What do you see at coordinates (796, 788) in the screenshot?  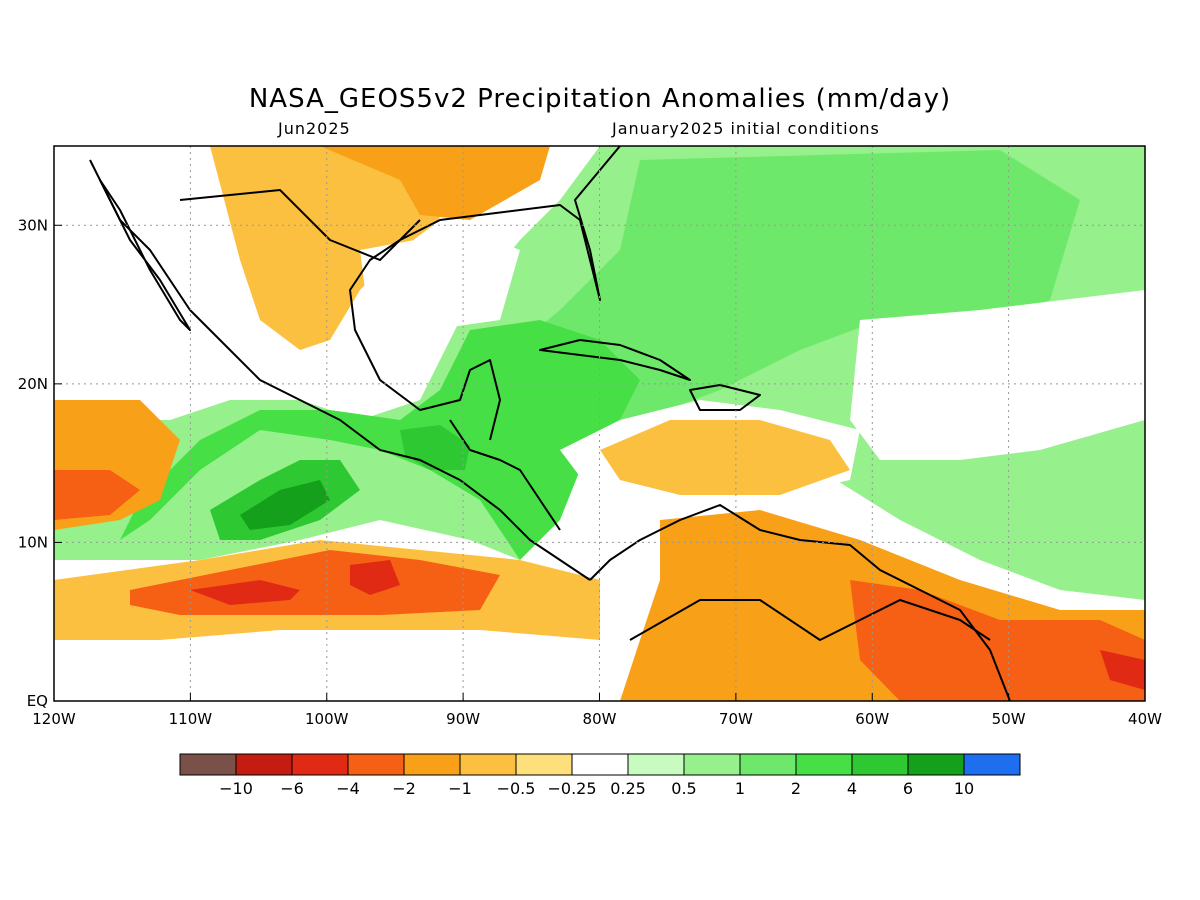 I see `colorbar-label: 2` at bounding box center [796, 788].